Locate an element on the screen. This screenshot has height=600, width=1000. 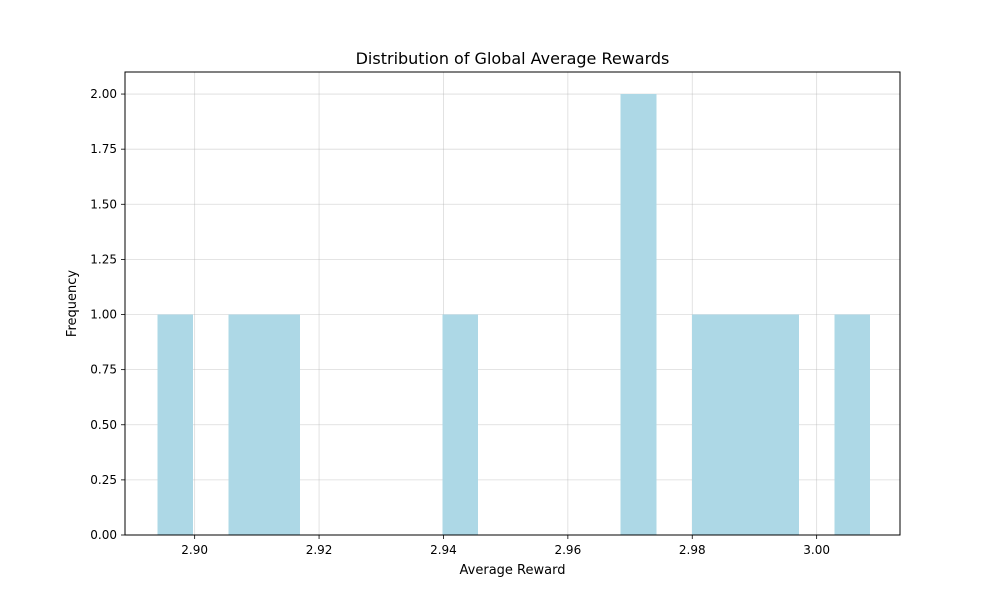
chart-title: Distribution of Global Average Rewards is located at coordinates (513, 58).